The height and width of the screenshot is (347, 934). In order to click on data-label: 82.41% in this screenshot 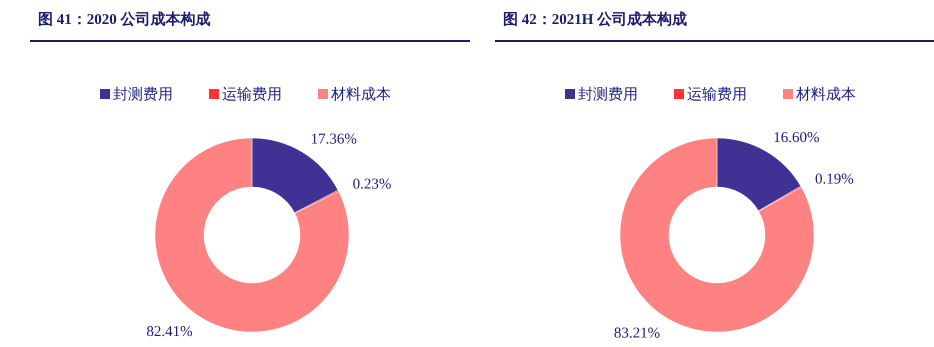, I will do `click(169, 332)`.